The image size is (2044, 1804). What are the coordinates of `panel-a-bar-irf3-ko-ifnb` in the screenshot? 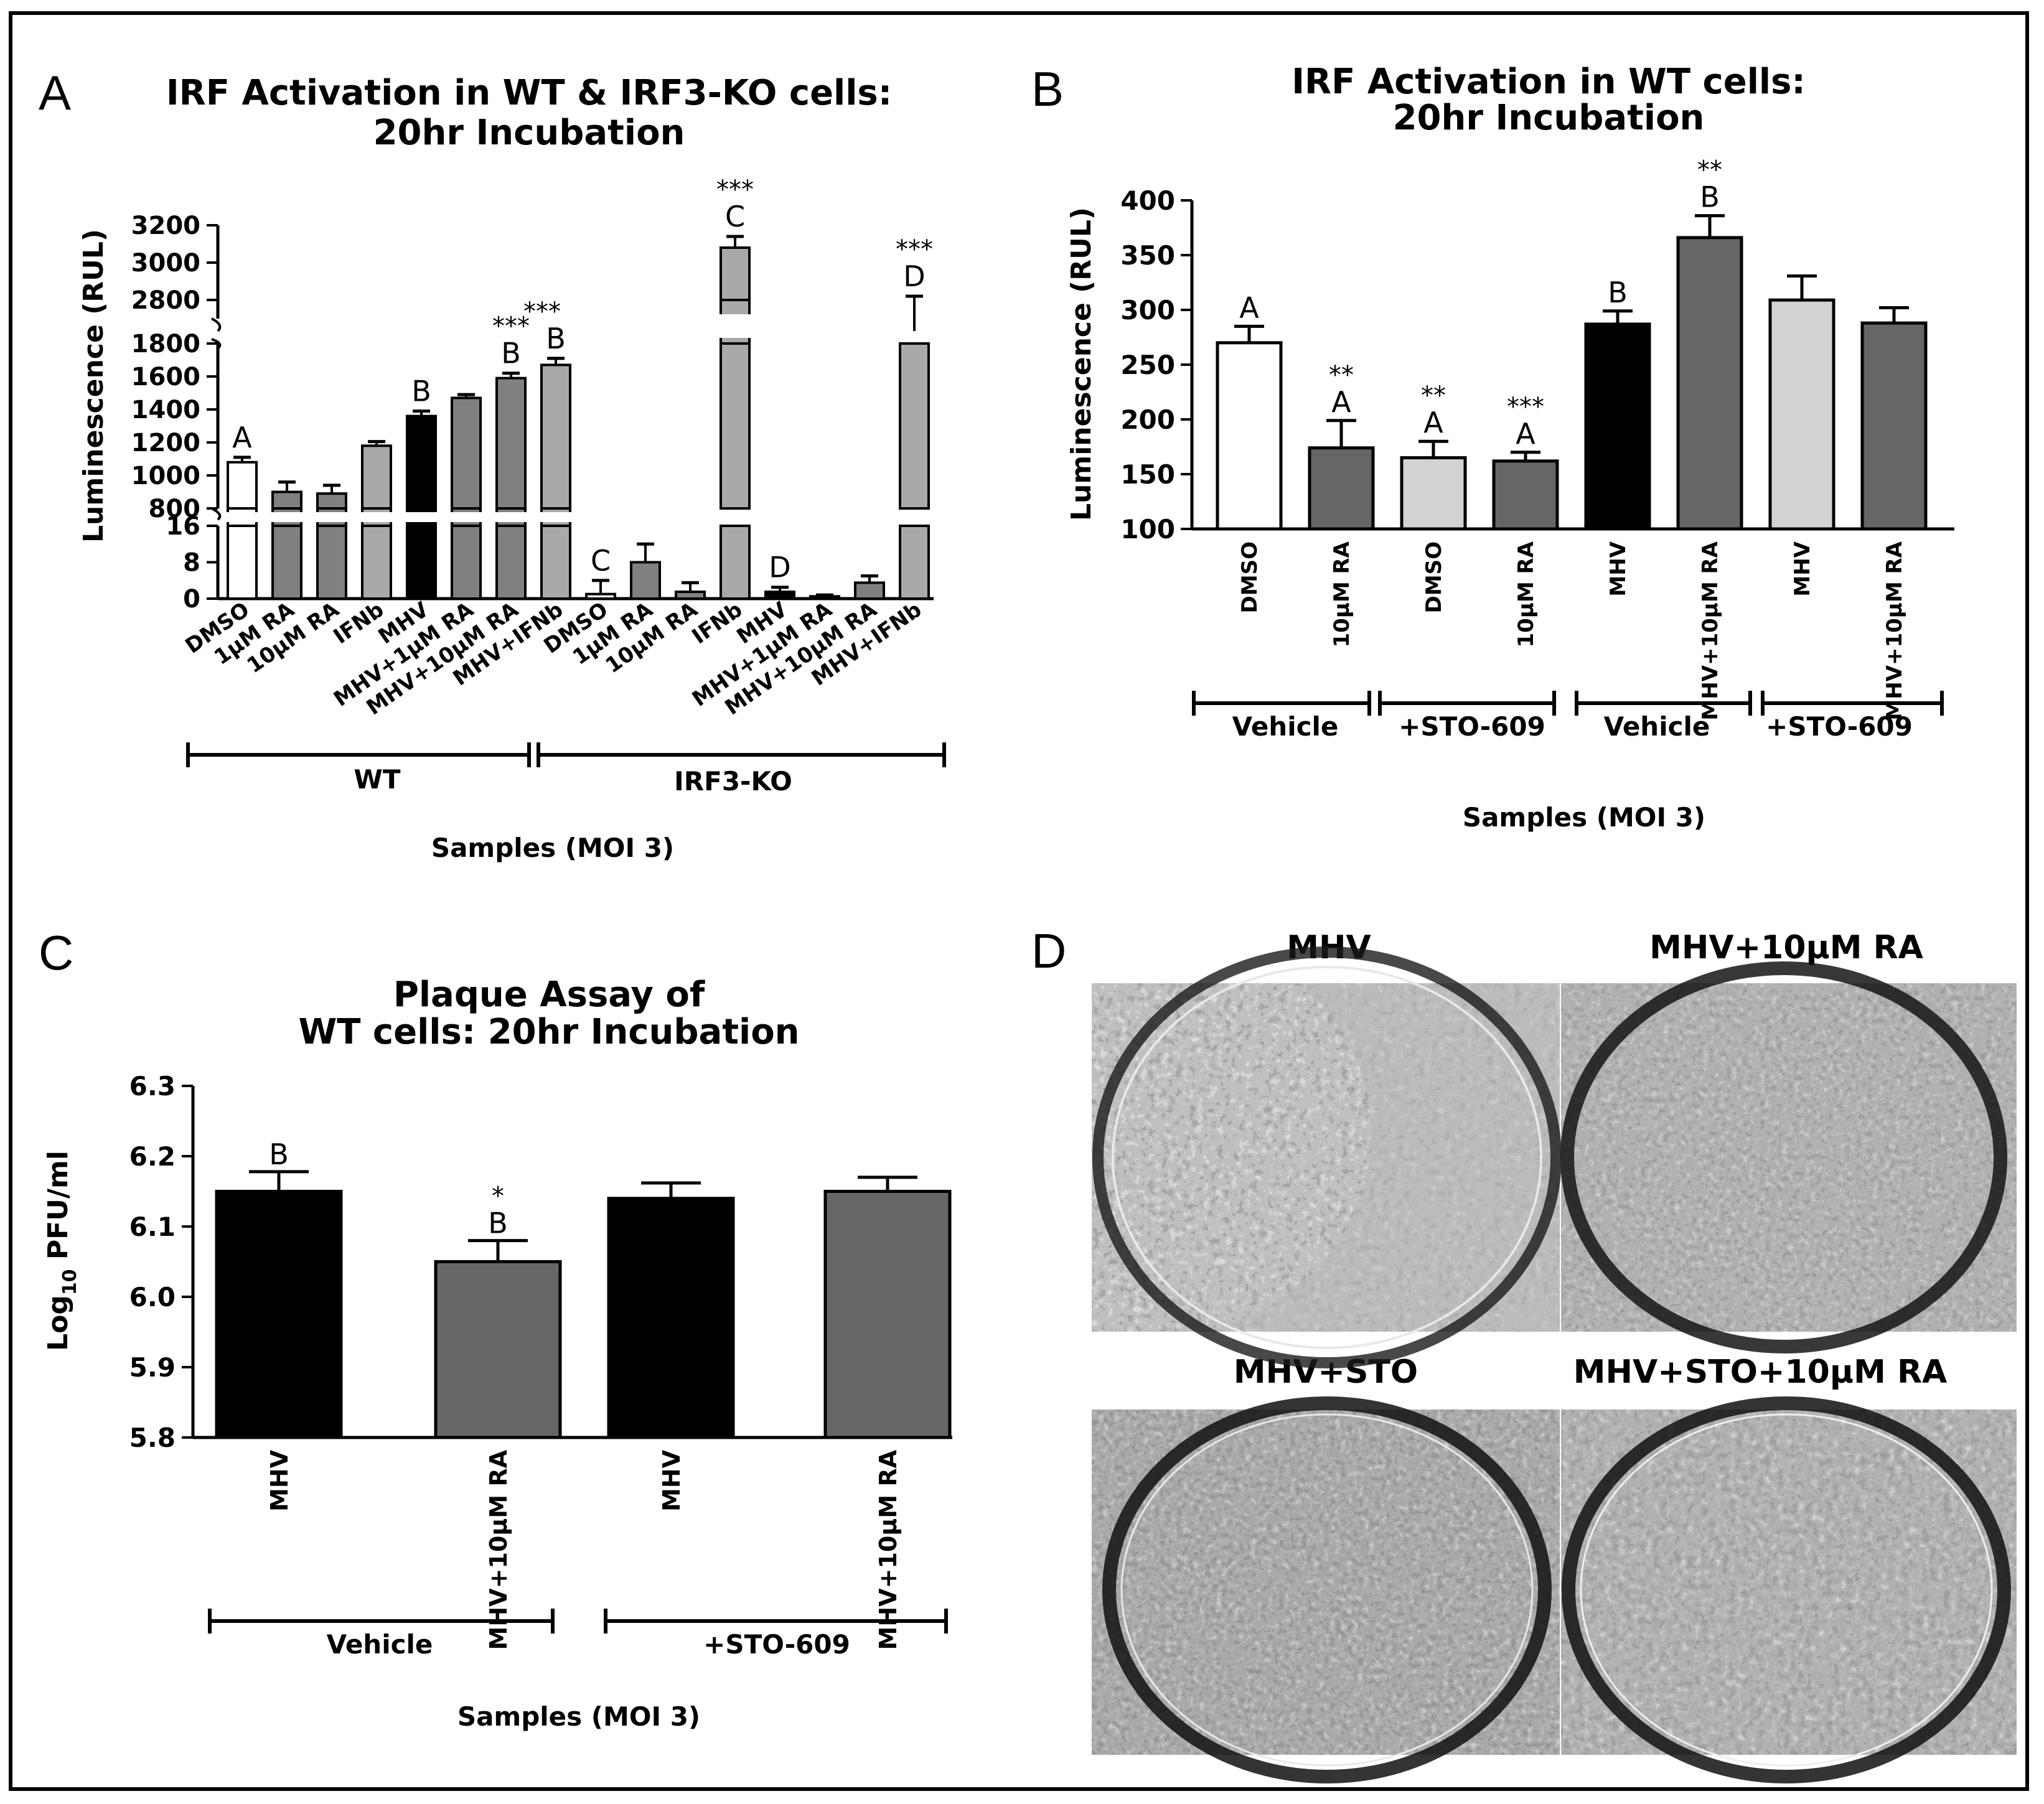 It's located at (735, 423).